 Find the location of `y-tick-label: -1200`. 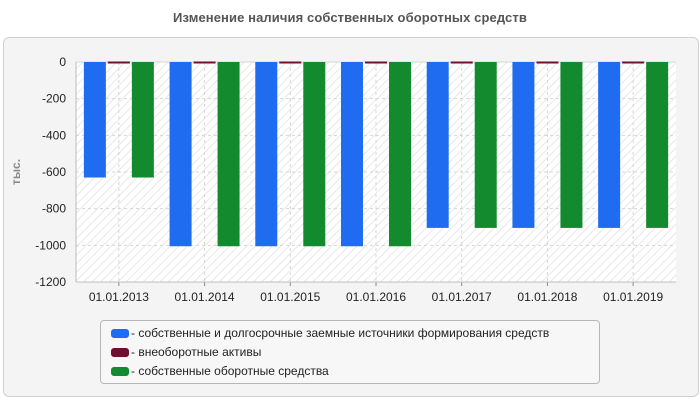

y-tick-label: -1200 is located at coordinates (50, 282).